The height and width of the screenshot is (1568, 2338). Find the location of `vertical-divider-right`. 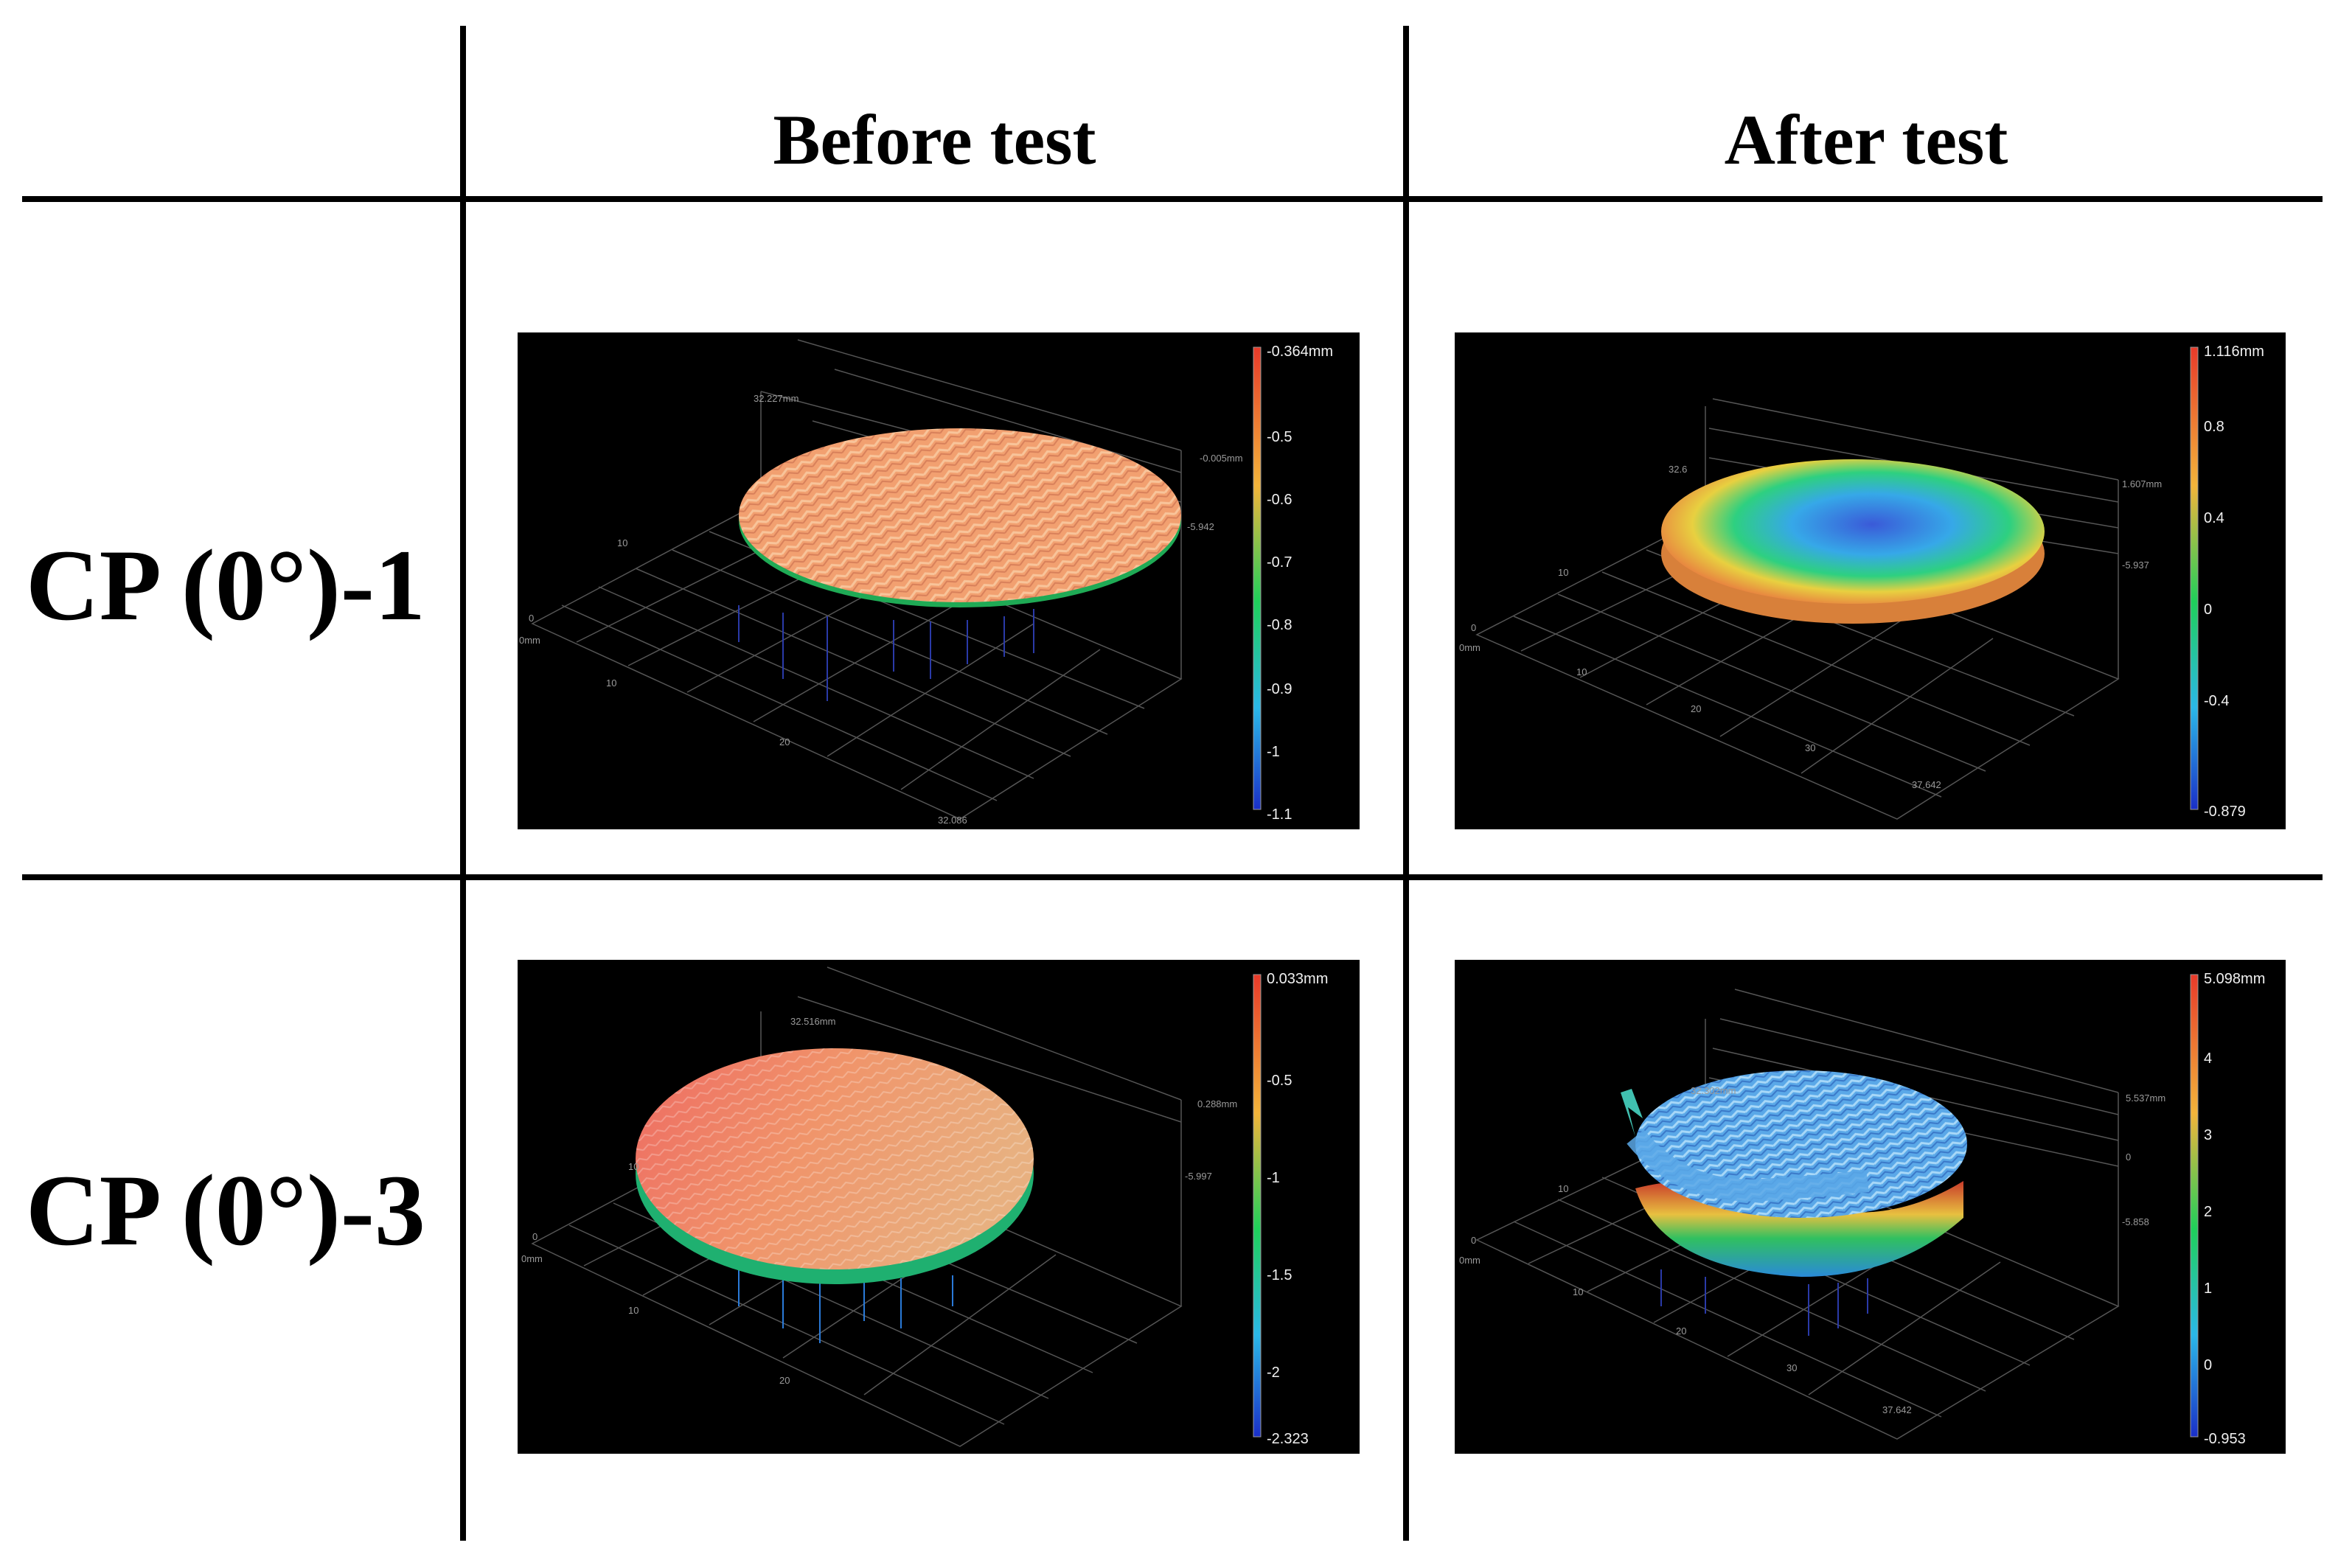

vertical-divider-right is located at coordinates (1406, 783).